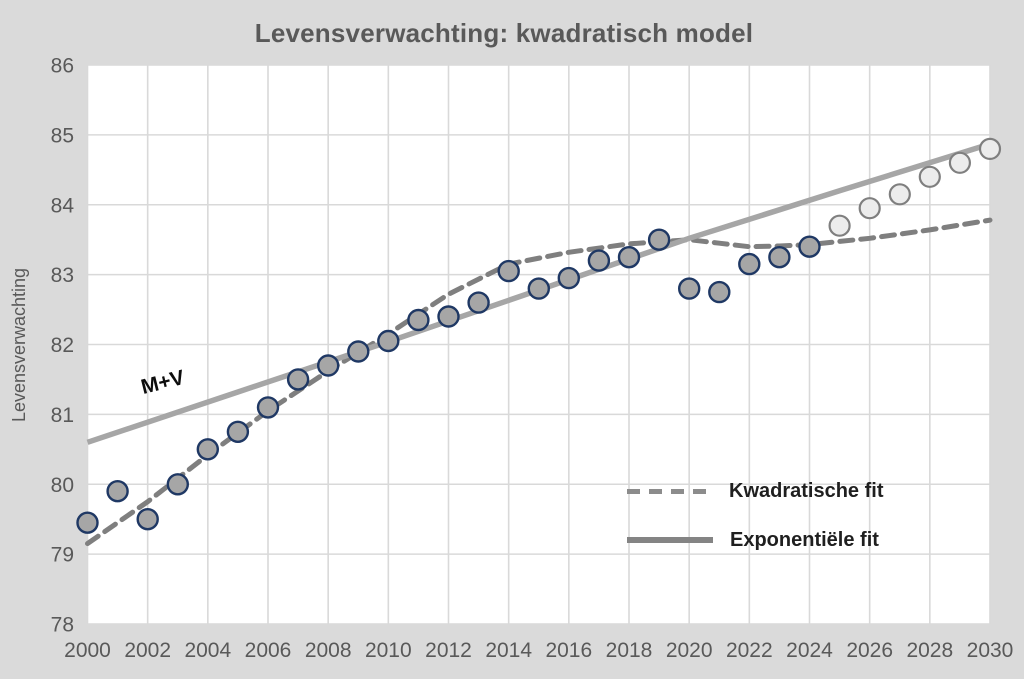 Image resolution: width=1024 pixels, height=679 pixels. Describe the element at coordinates (568, 650) in the screenshot. I see `x-tick-label: 2016` at that location.